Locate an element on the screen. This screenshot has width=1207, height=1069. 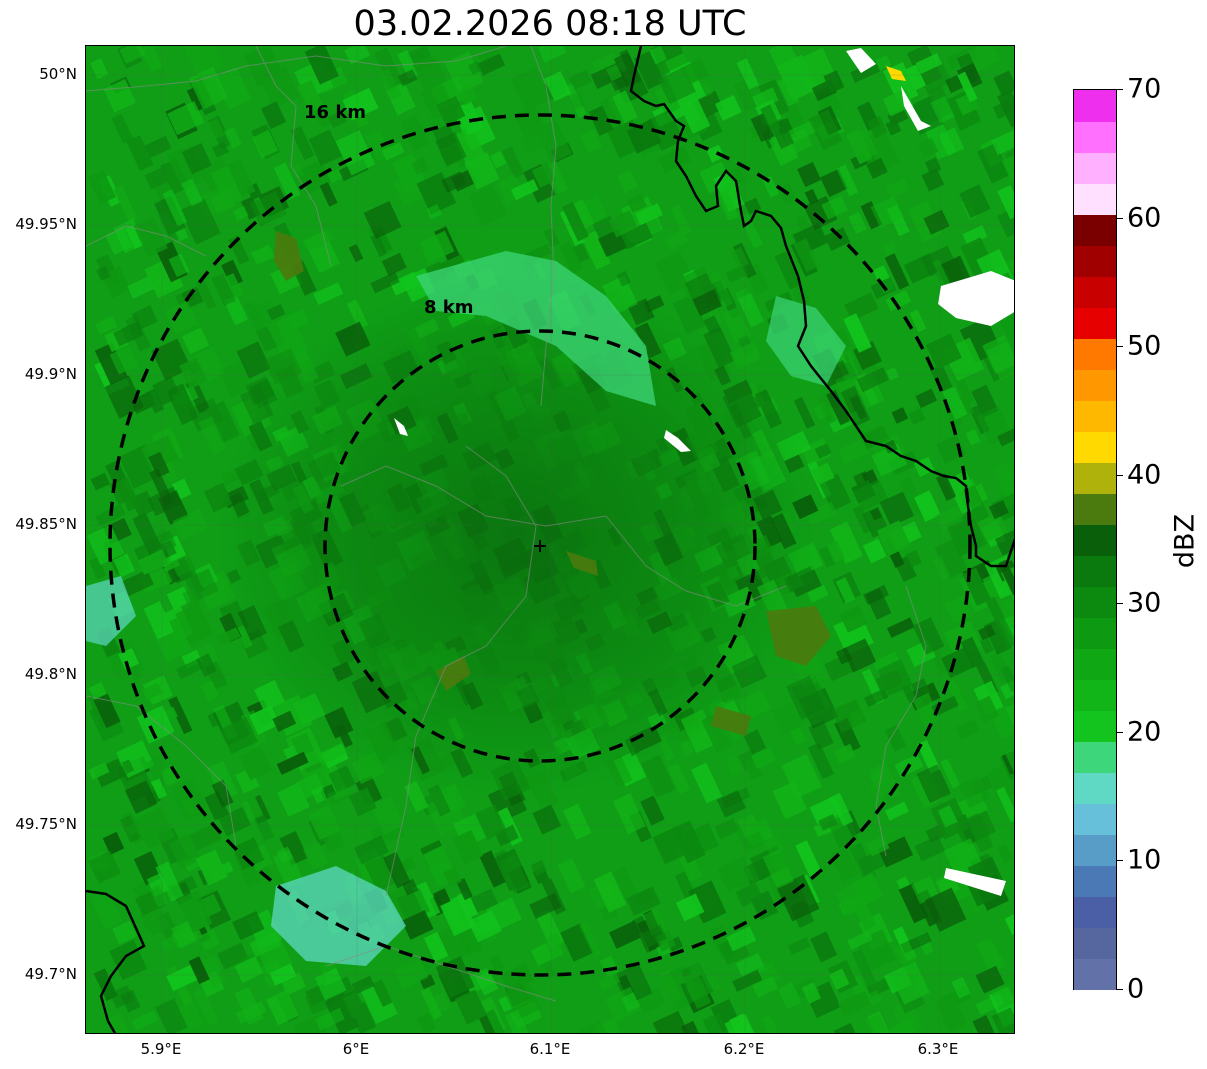
range-ring-8km is located at coordinates (540, 546).